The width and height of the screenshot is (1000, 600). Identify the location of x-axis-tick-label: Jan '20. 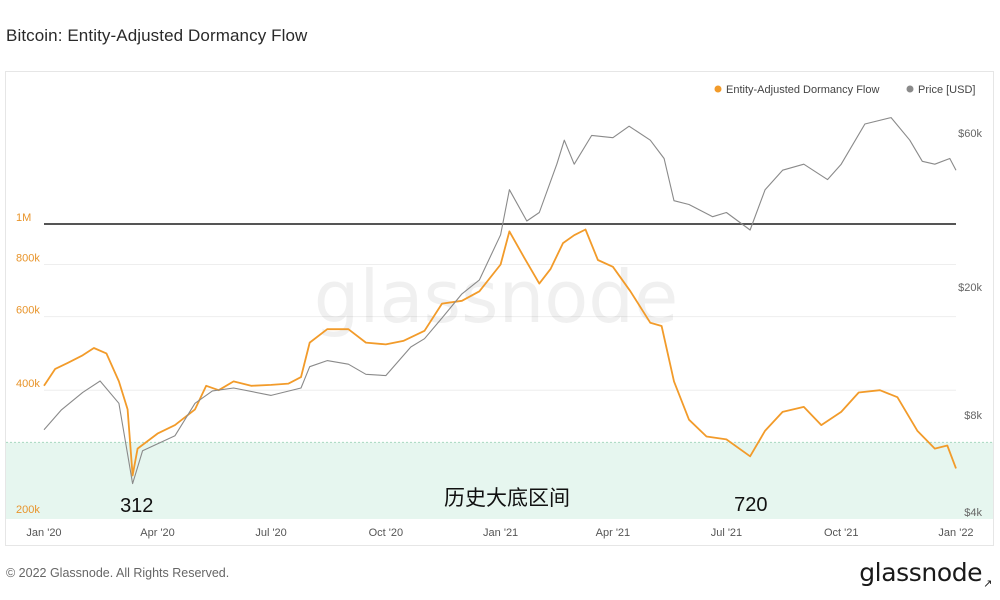
(43, 533).